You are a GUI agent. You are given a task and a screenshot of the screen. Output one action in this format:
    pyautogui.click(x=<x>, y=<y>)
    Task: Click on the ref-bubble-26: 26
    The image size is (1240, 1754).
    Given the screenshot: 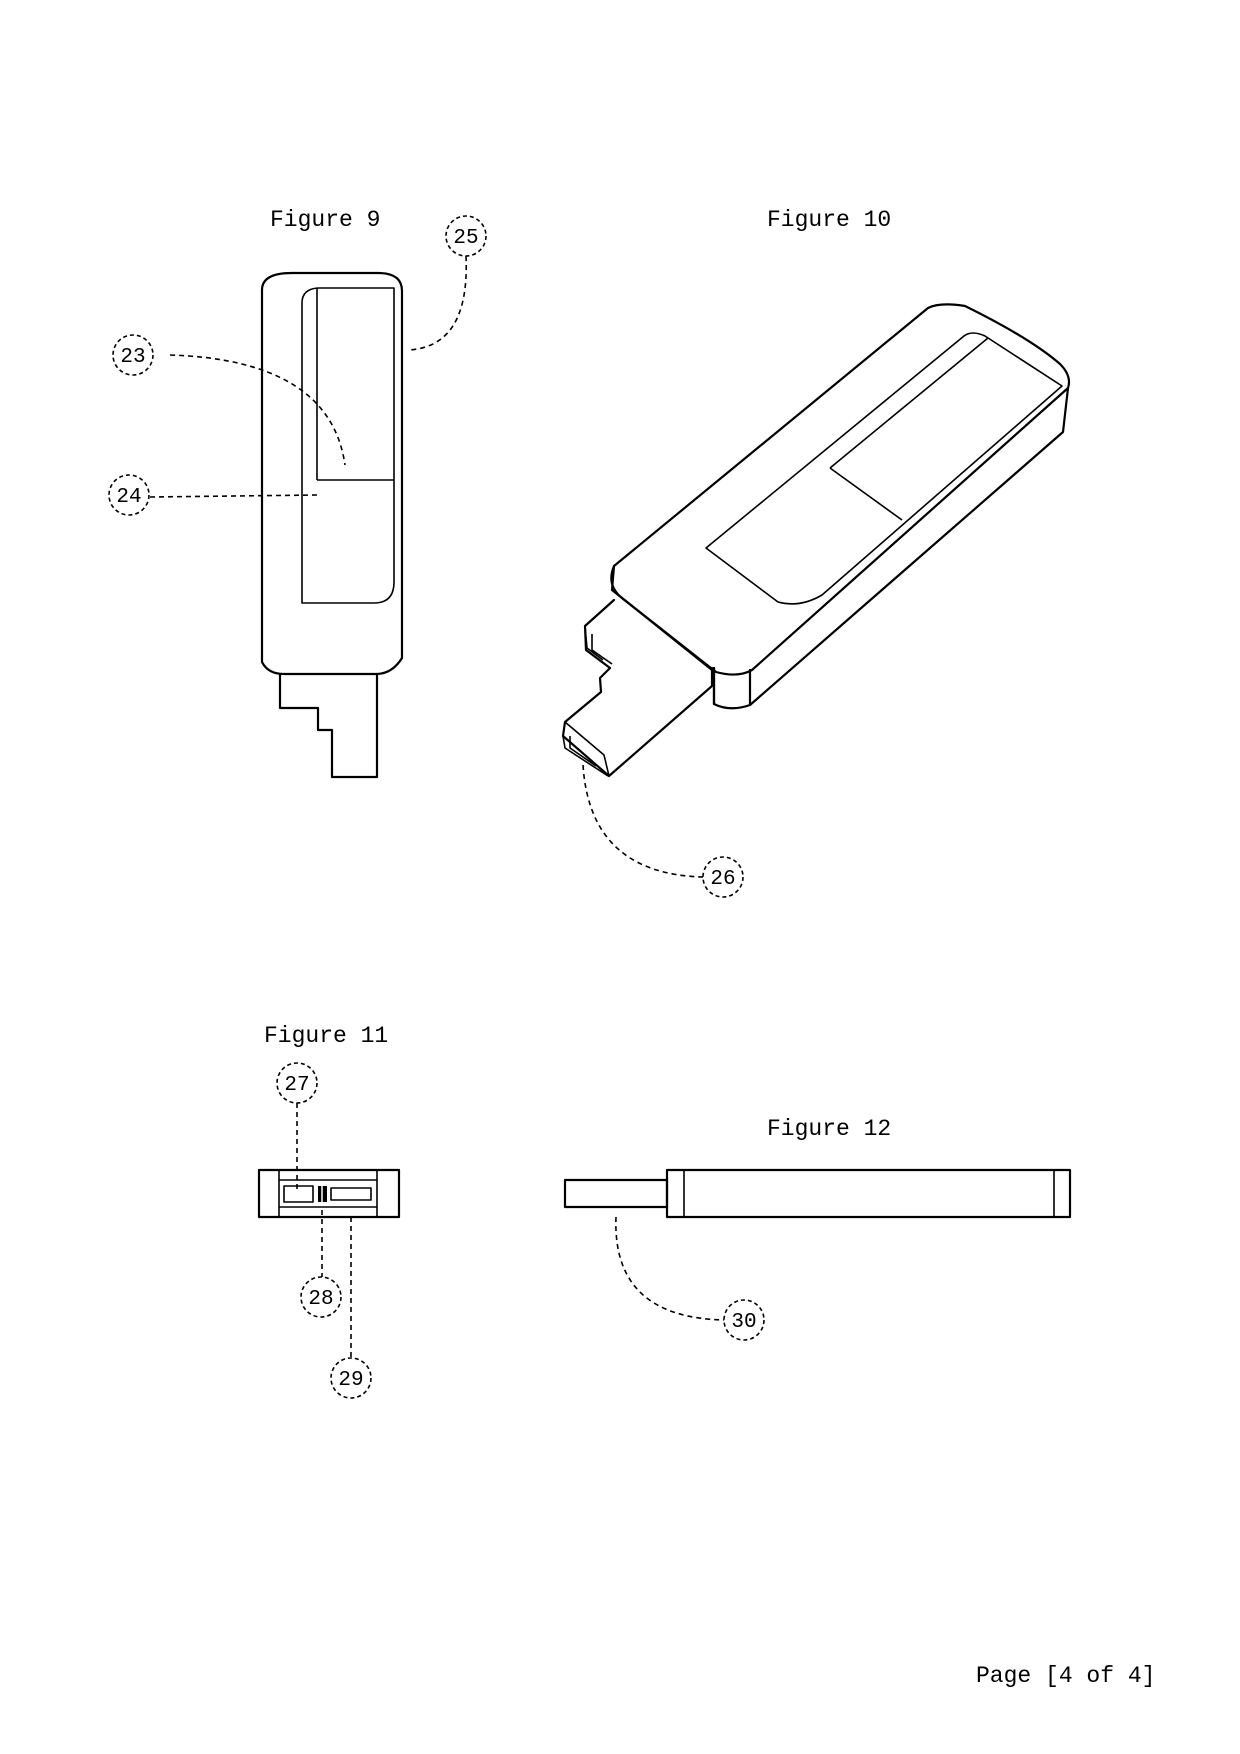 What is the action you would take?
    pyautogui.click(x=723, y=877)
    